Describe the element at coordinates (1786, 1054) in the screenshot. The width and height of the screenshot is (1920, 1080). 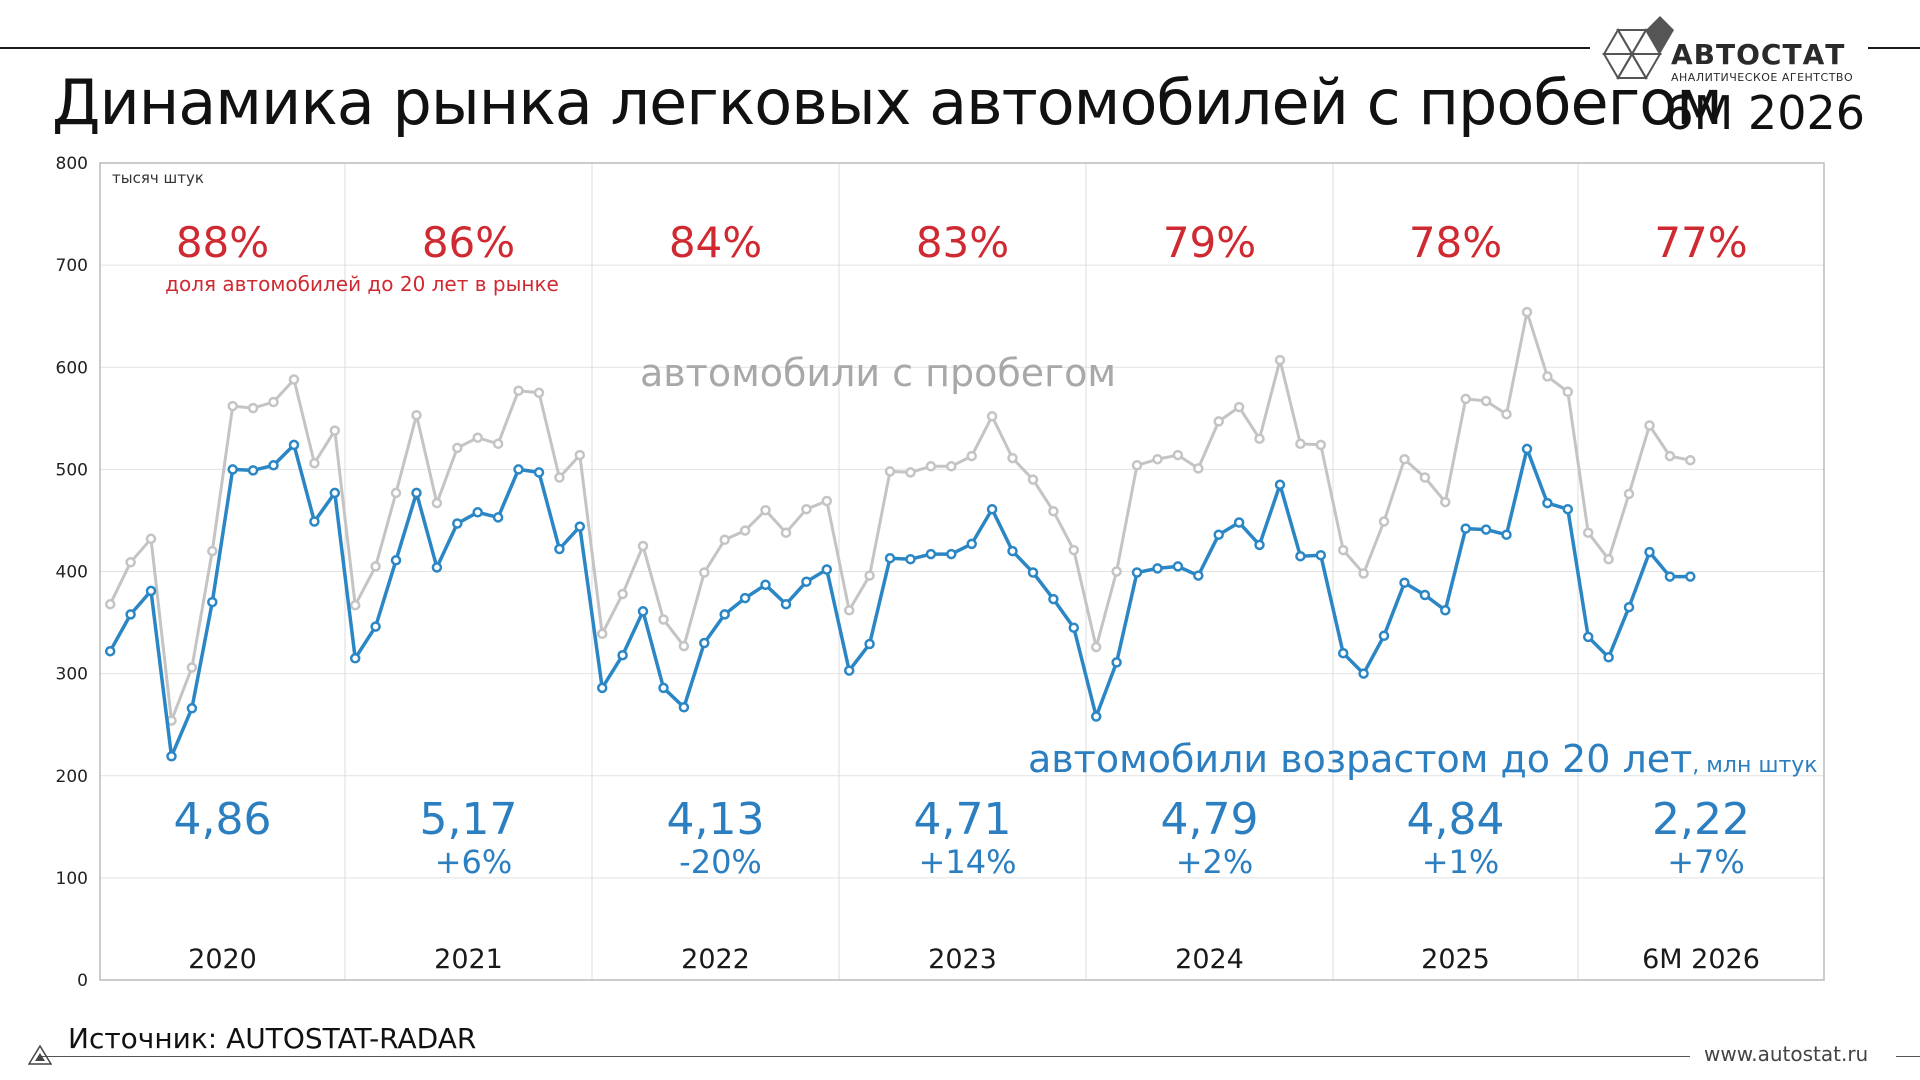
I see `site-url: www.autostat.ru` at that location.